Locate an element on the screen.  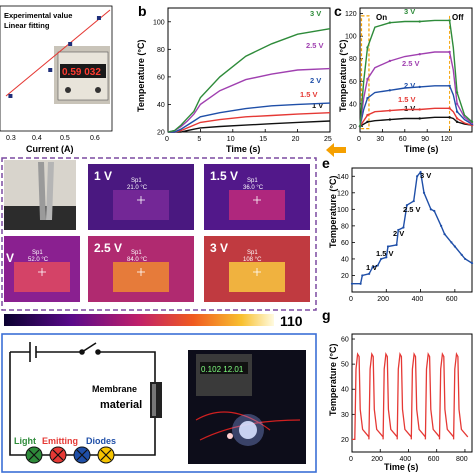
panel-g-letter: g is located at coordinates (326, 315).